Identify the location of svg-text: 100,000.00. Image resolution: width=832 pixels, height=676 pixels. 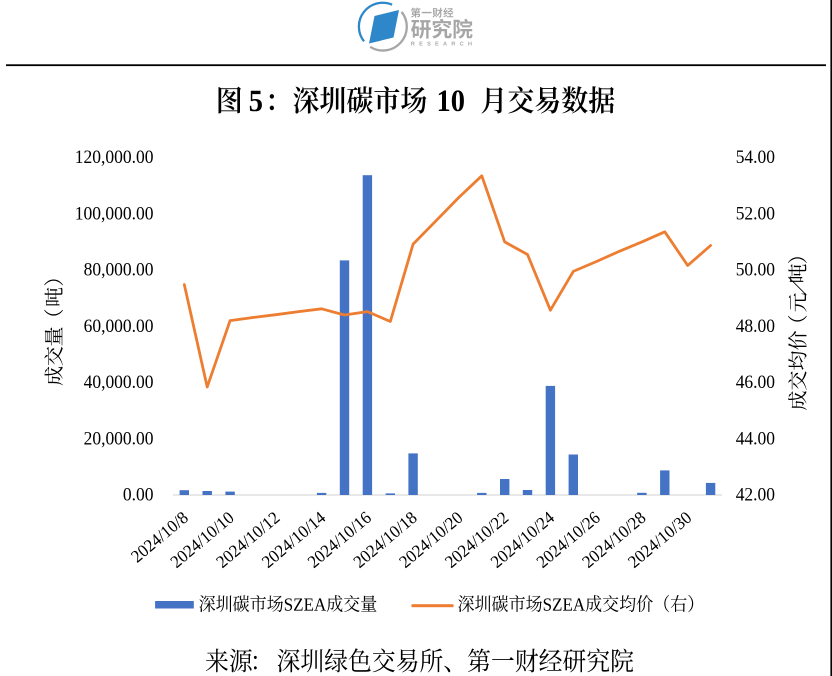
(114, 213).